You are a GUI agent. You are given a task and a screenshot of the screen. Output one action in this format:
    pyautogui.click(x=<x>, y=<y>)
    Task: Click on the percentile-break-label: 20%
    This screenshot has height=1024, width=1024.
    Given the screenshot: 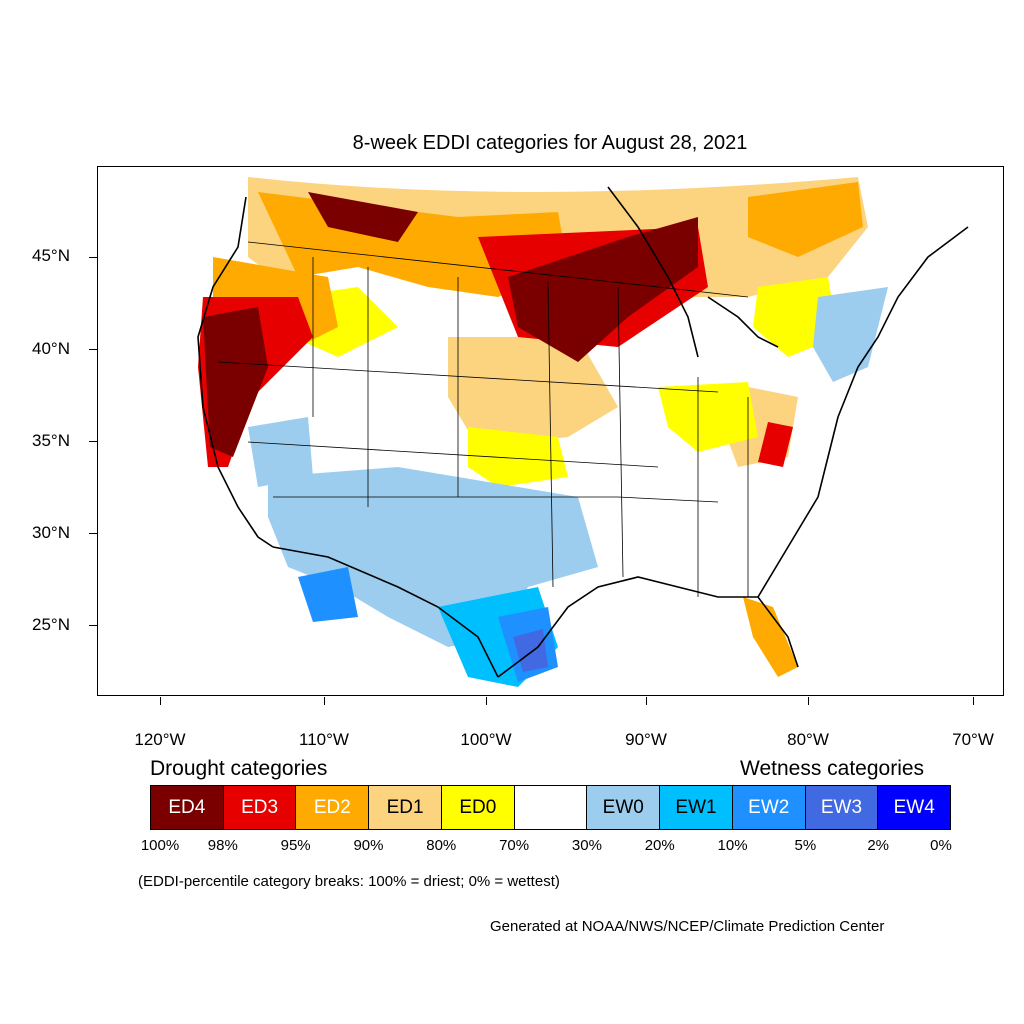 What is the action you would take?
    pyautogui.click(x=659, y=845)
    